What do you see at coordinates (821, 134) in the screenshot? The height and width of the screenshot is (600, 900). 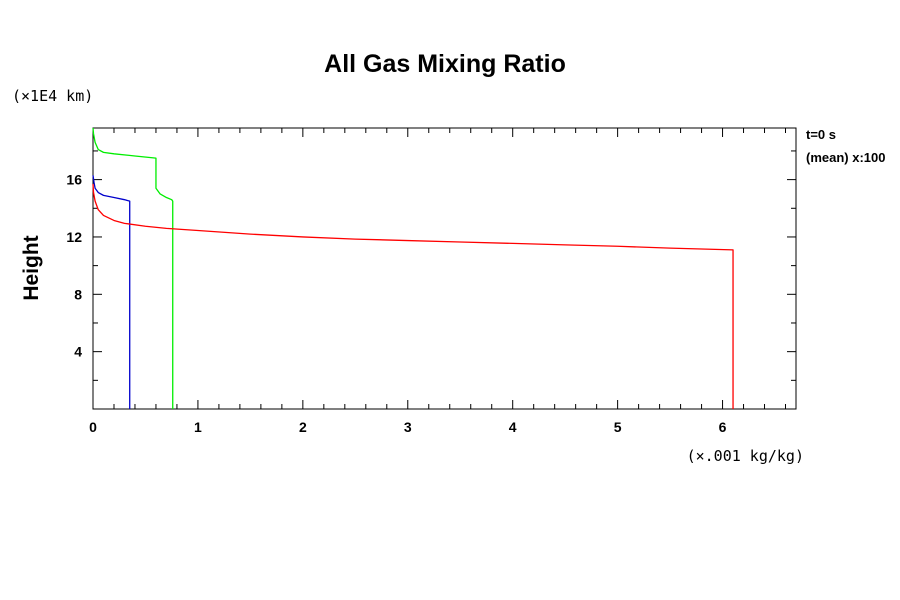 I see `time-annotation: t=0 s` at bounding box center [821, 134].